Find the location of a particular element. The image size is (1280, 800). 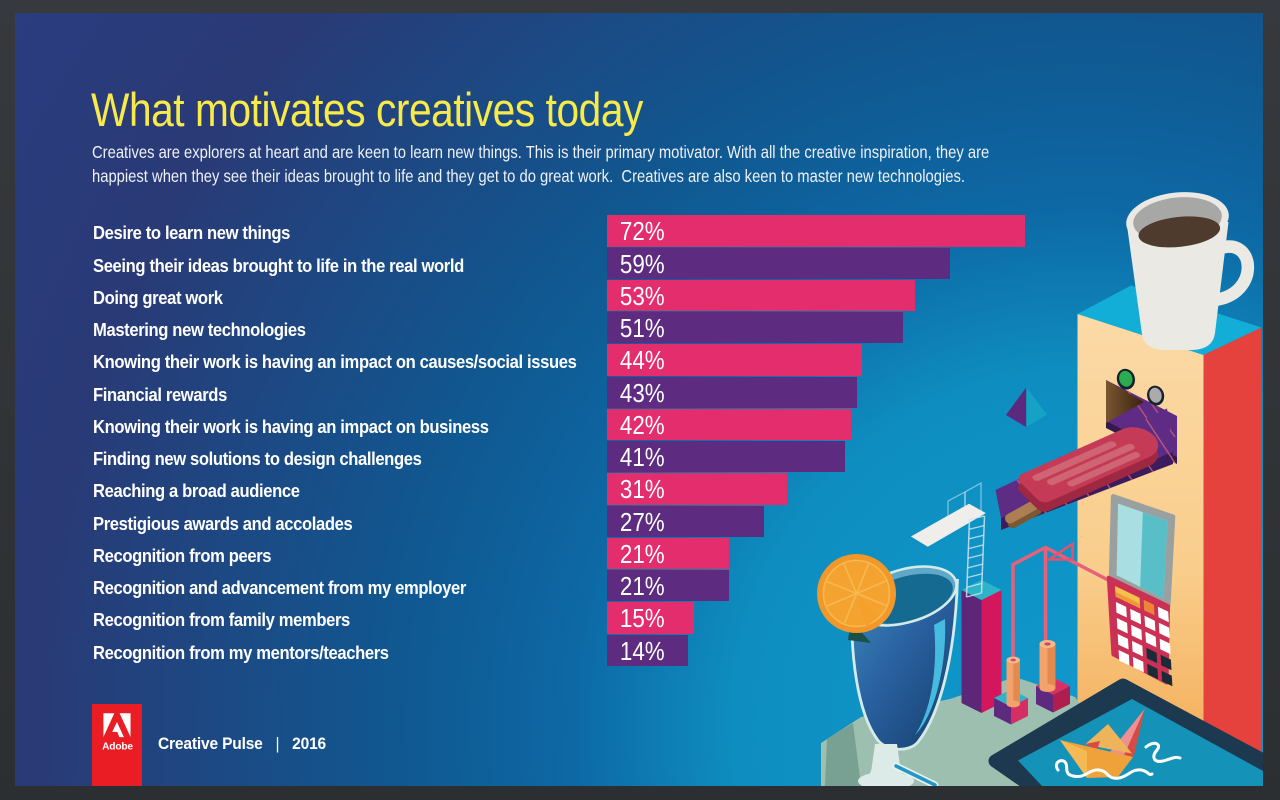

svg-text: Adobe is located at coordinates (117, 747).